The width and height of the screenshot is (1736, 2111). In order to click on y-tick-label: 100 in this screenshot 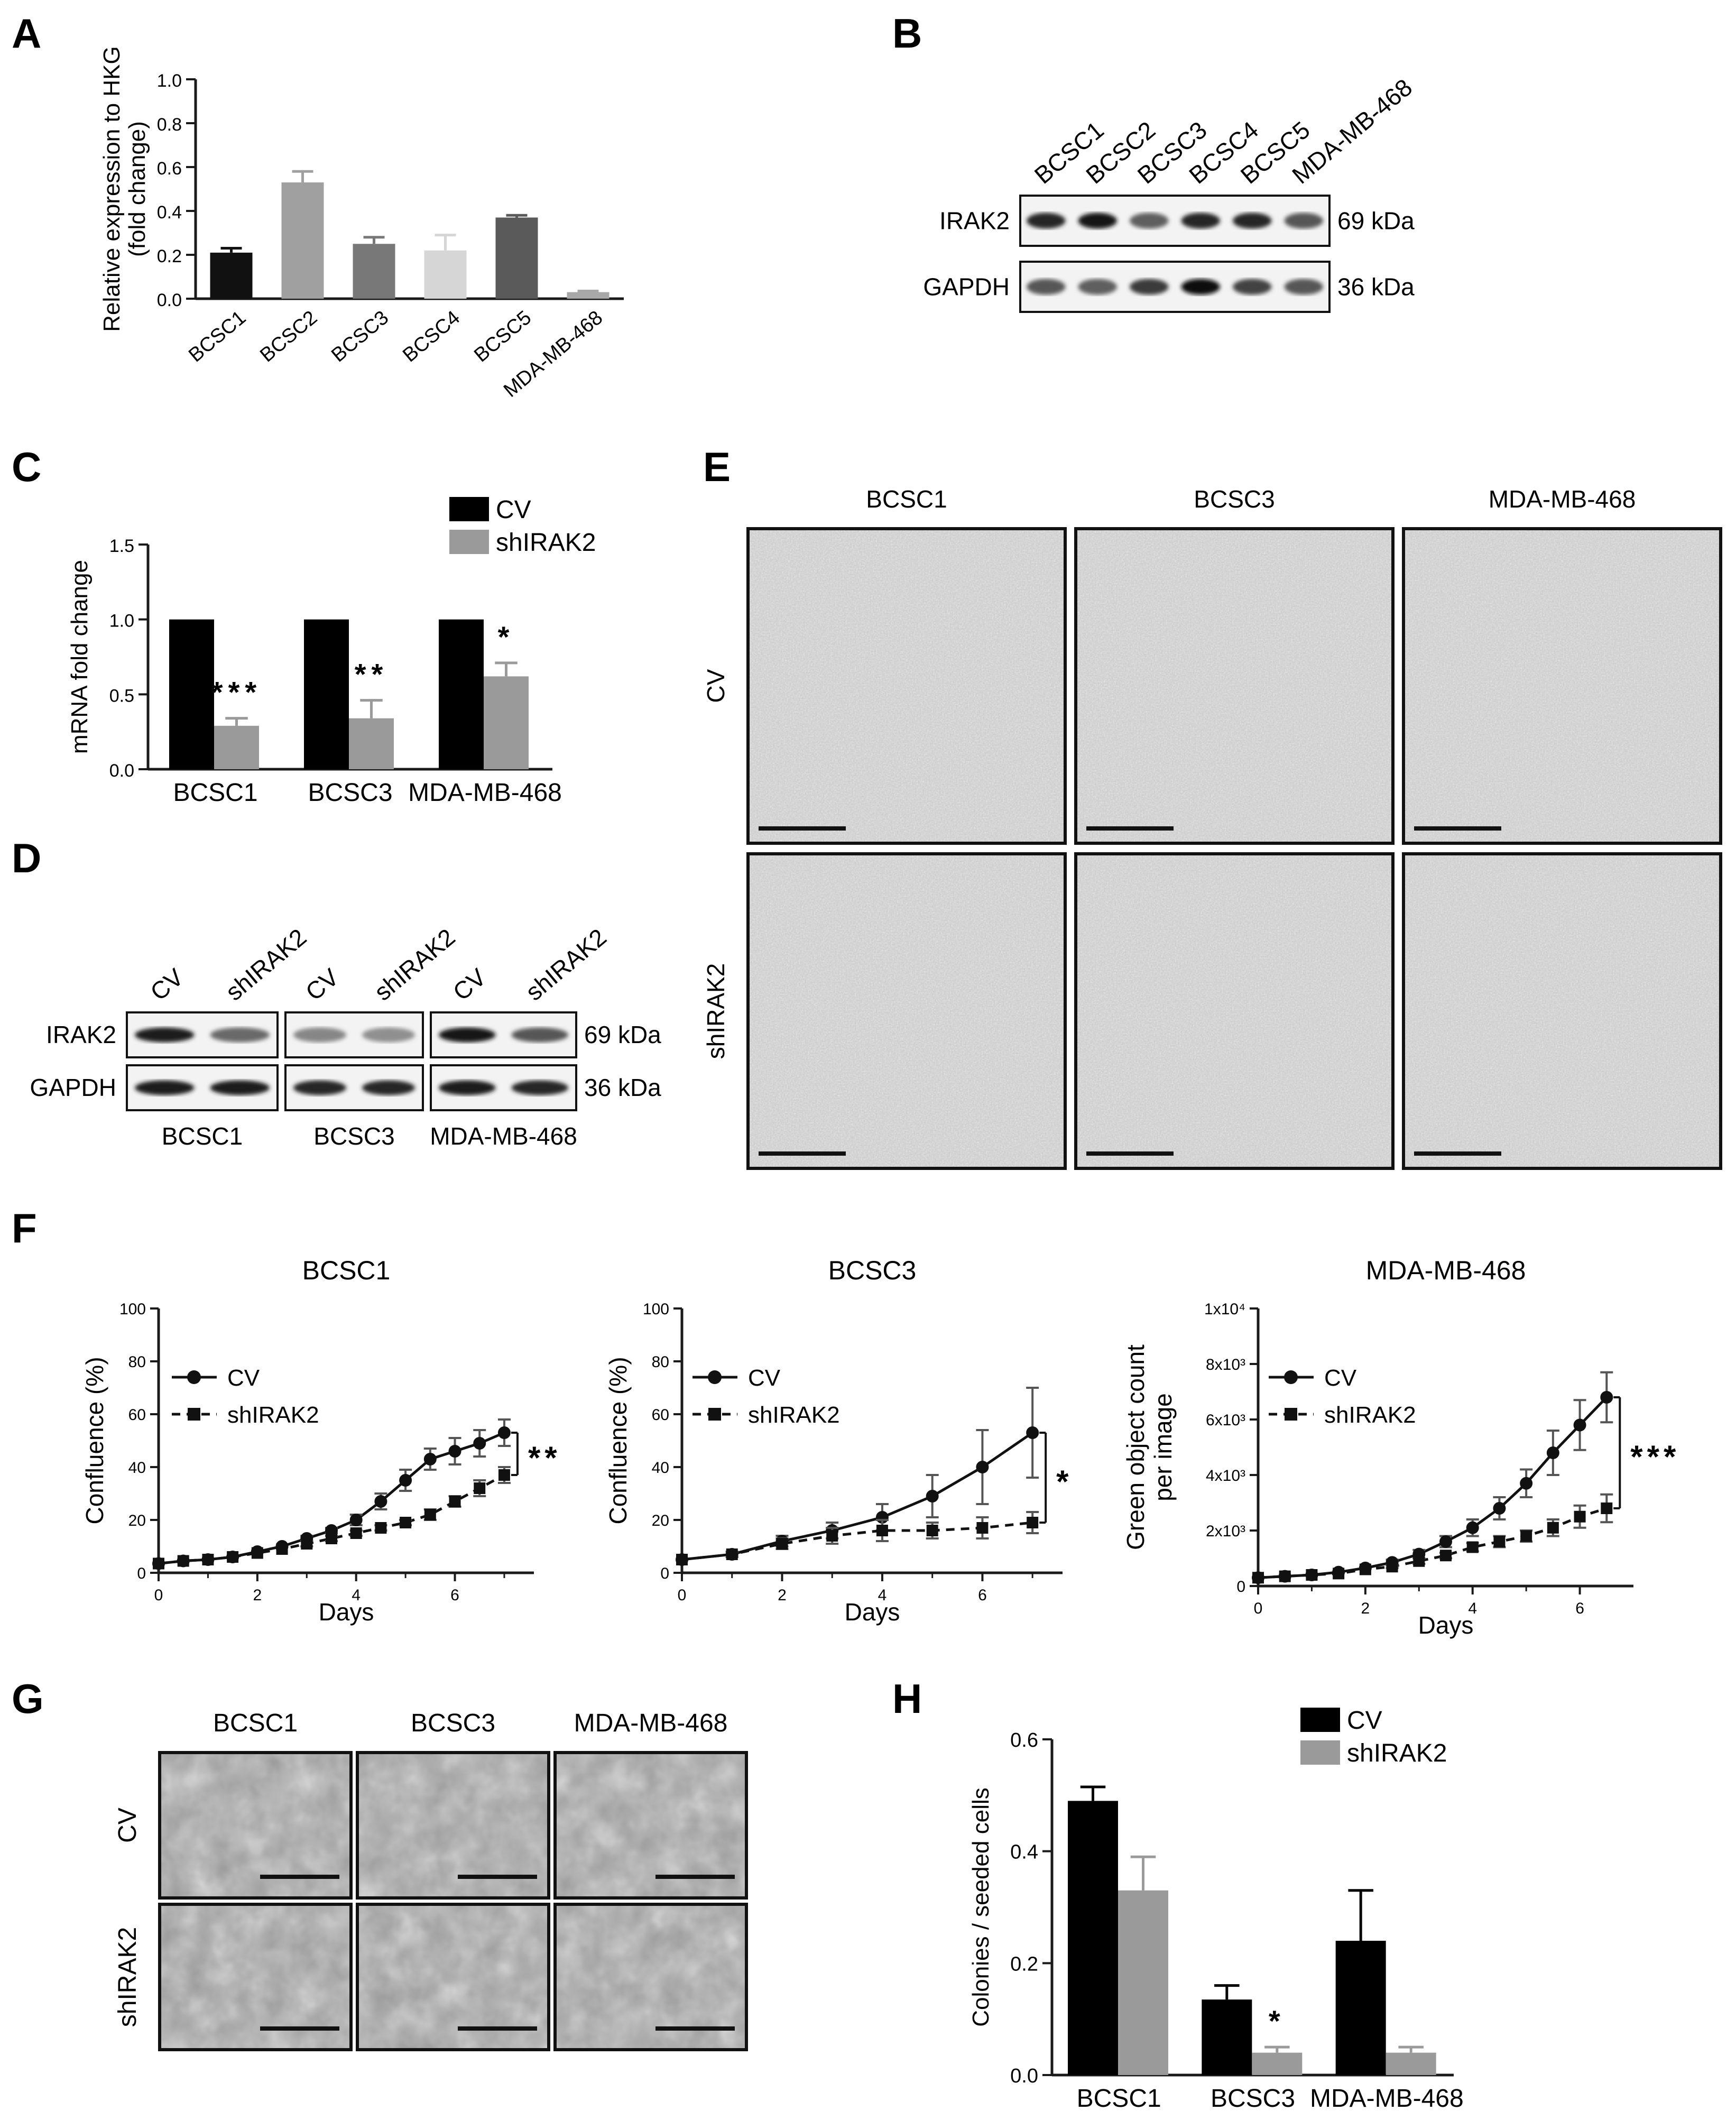, I will do `click(656, 1309)`.